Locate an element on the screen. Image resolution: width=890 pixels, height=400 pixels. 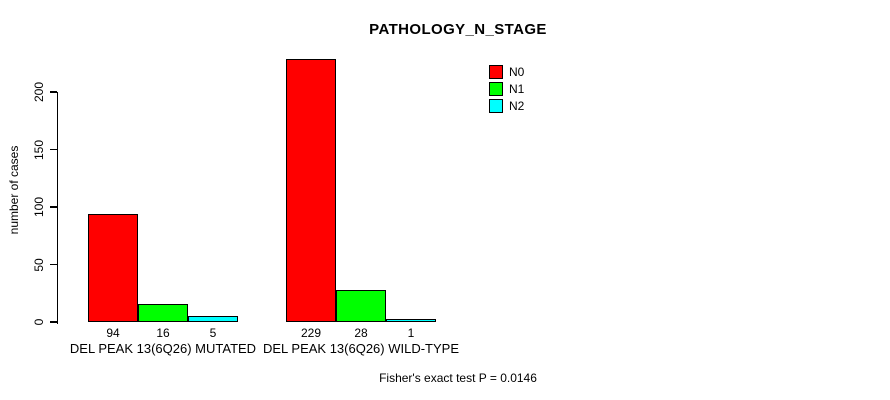
legend-item-N1: N1 is located at coordinates (506, 89).